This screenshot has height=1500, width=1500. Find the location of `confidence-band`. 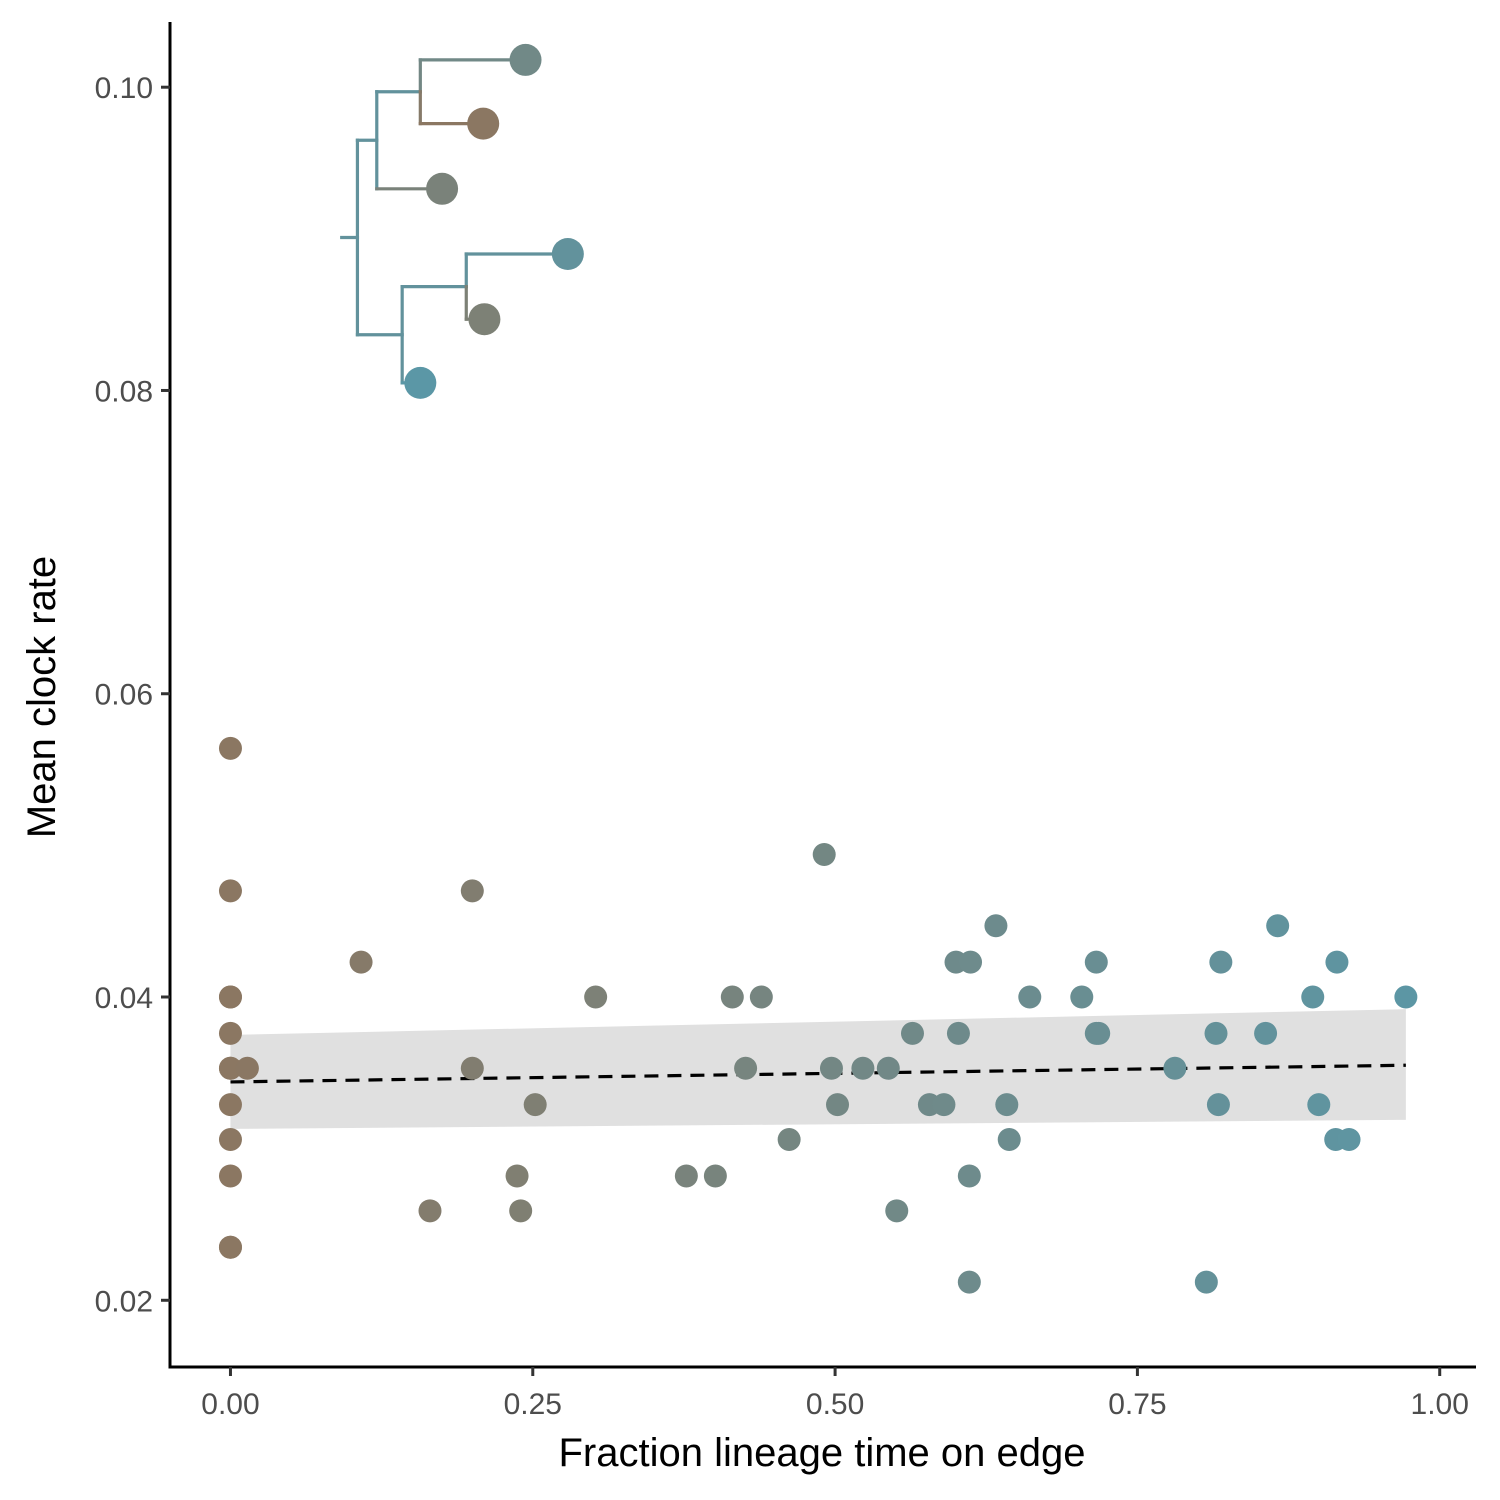

confidence-band is located at coordinates (818, 1069).